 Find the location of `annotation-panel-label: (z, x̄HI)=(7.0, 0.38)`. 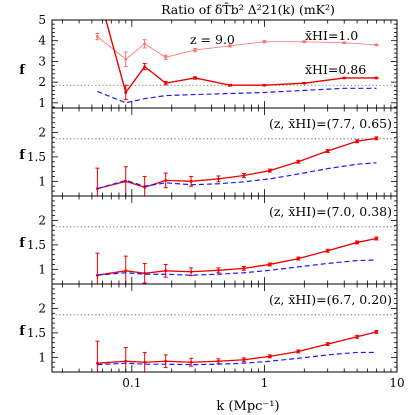

annotation-panel-label: (z, x̄HI)=(7.0, 0.38) is located at coordinates (330, 211).